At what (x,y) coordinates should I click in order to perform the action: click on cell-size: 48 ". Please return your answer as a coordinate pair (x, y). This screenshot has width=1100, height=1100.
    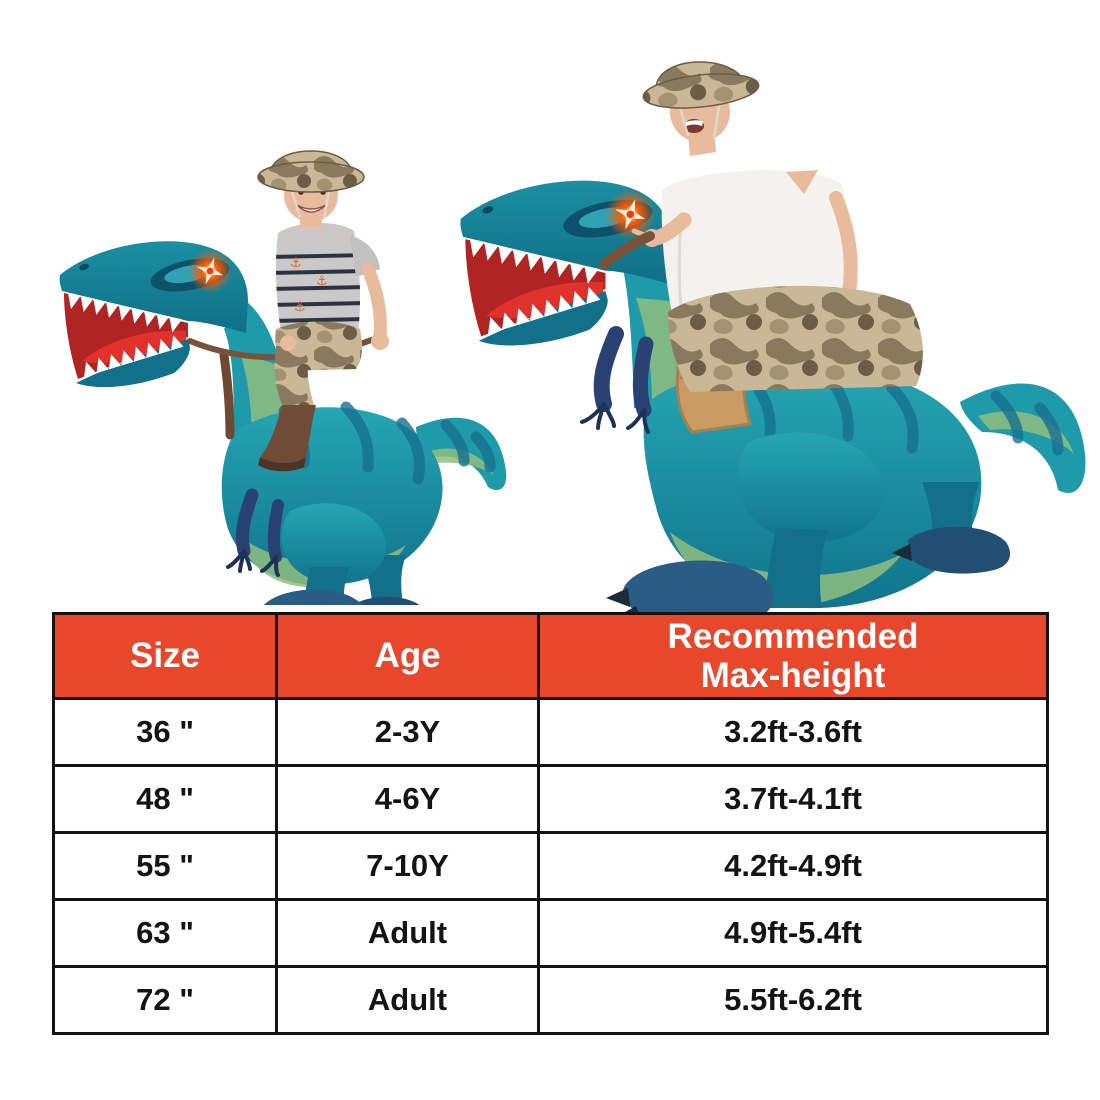
    Looking at the image, I should click on (165, 799).